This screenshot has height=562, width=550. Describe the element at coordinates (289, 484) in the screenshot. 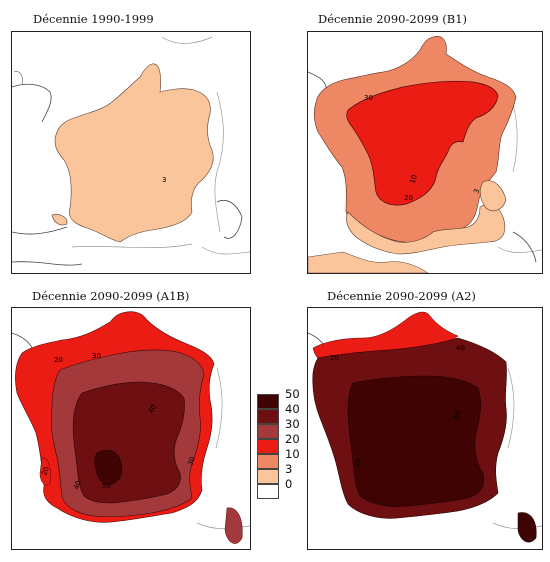

I see `legend-label: 0` at that location.